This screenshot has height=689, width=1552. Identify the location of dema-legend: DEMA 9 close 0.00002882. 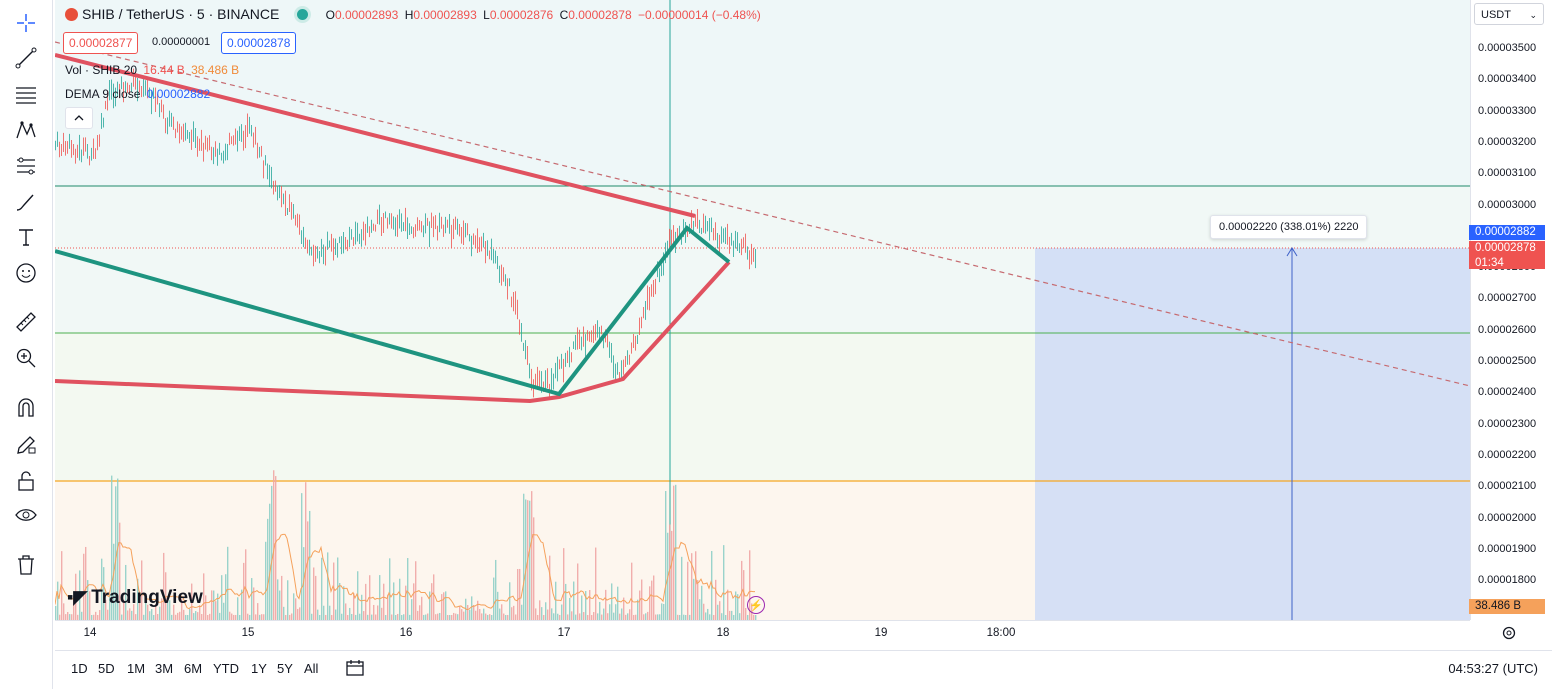
(138, 94).